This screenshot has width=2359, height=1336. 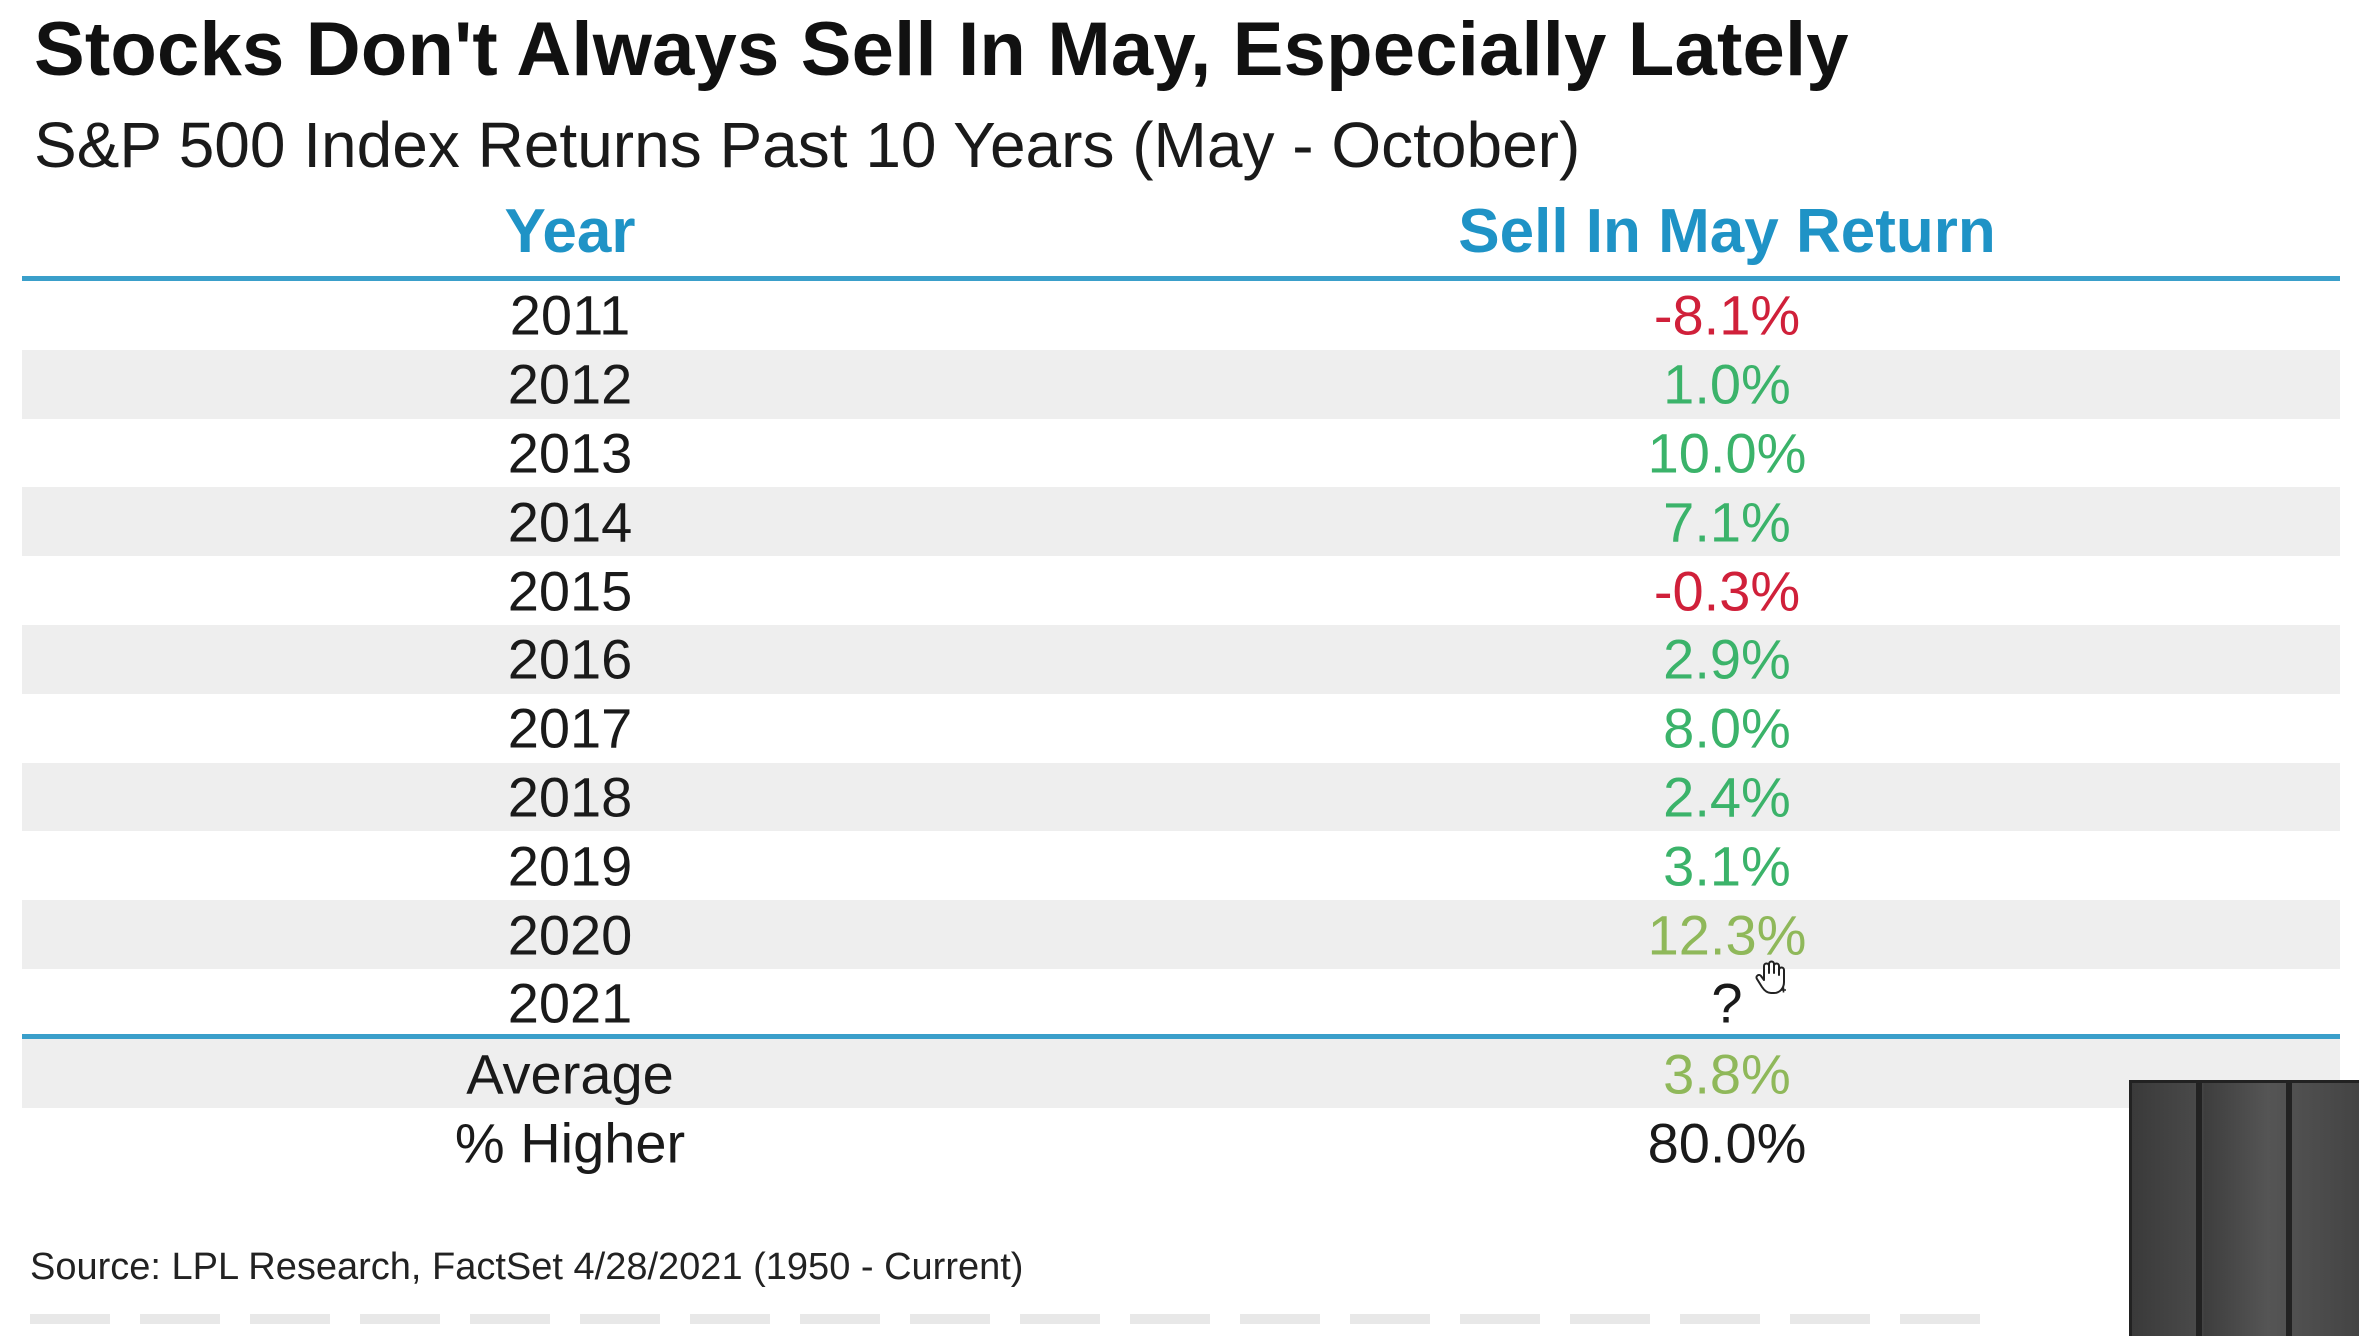 What do you see at coordinates (1181, 797) in the screenshot?
I see `table-row: 2018 2.4%` at bounding box center [1181, 797].